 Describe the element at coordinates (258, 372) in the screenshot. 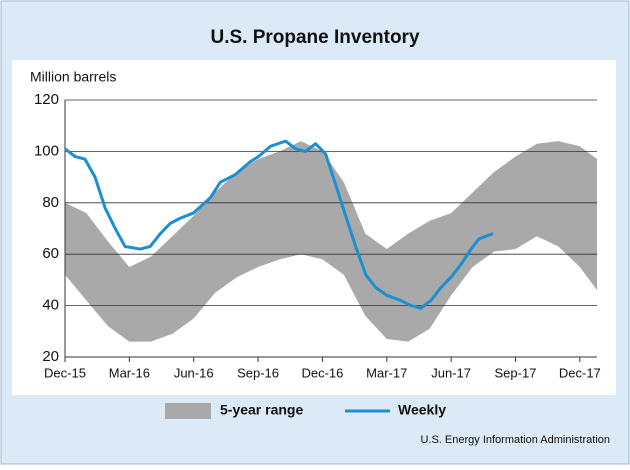

I see `x-tick-label: Sep-16` at that location.